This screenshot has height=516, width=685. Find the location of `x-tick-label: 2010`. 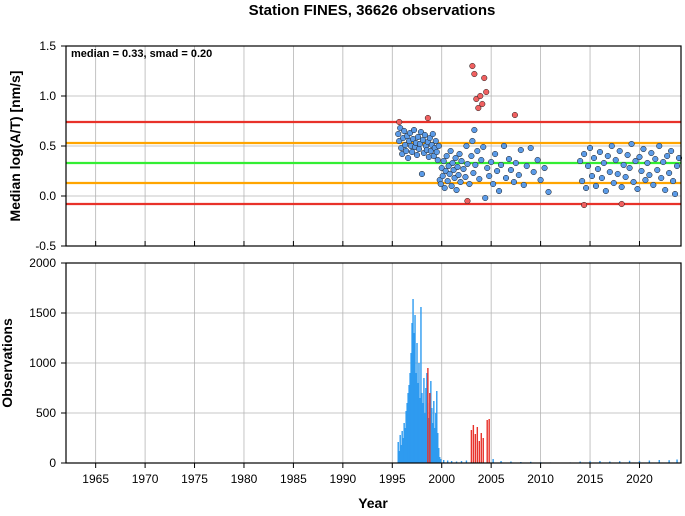

x-tick-label: 2010 is located at coordinates (540, 479).